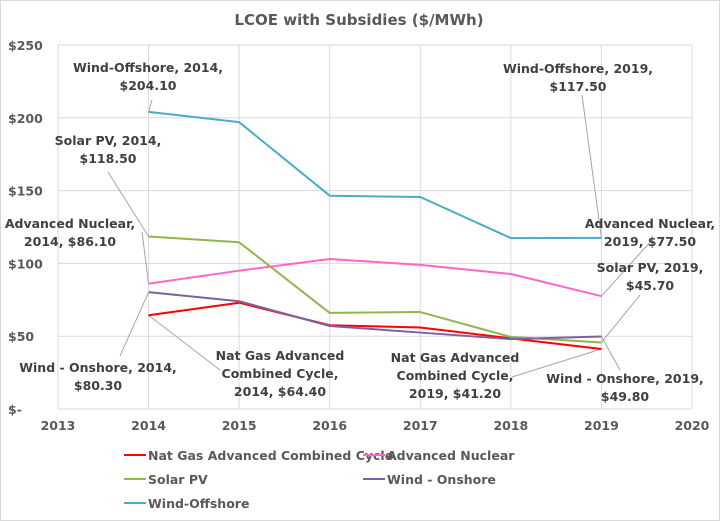 This screenshot has height=521, width=720. Describe the element at coordinates (25, 191) in the screenshot. I see `y-tick-label: $150` at that location.